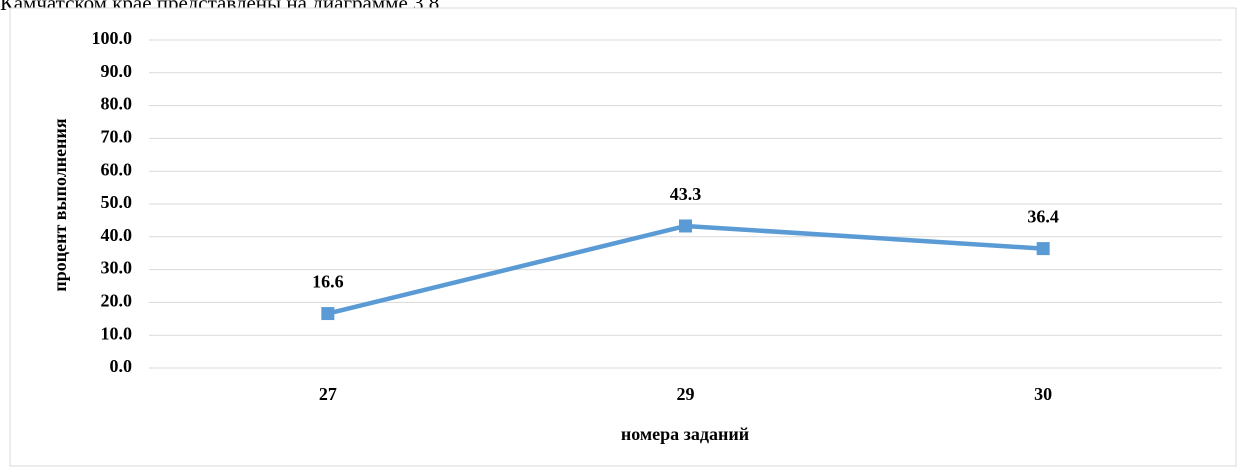  I want to click on y-tick-label: 80.0, so click(117, 104).